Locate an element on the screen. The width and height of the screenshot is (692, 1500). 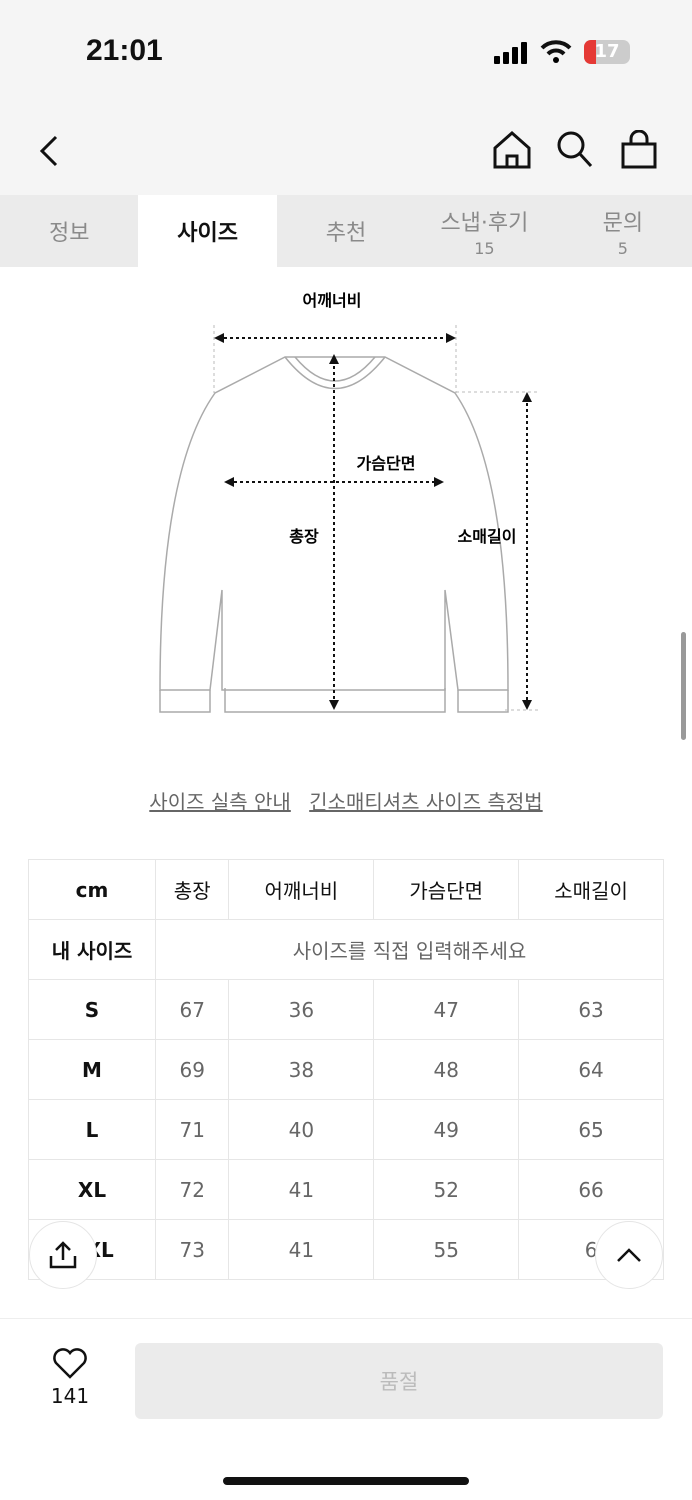
clock: 21:01 is located at coordinates (124, 50).